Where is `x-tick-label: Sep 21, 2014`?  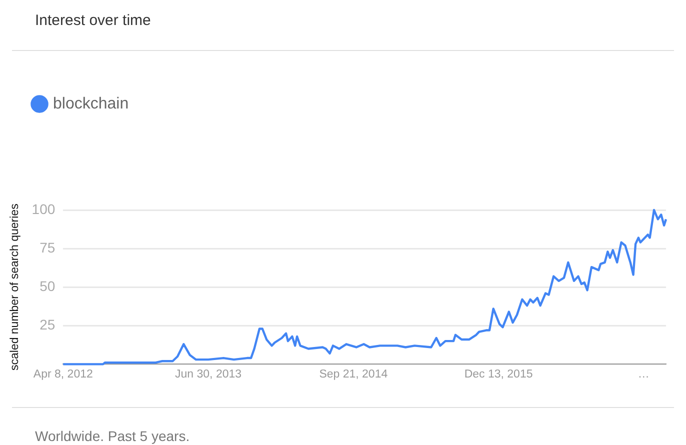 x-tick-label: Sep 21, 2014 is located at coordinates (353, 374).